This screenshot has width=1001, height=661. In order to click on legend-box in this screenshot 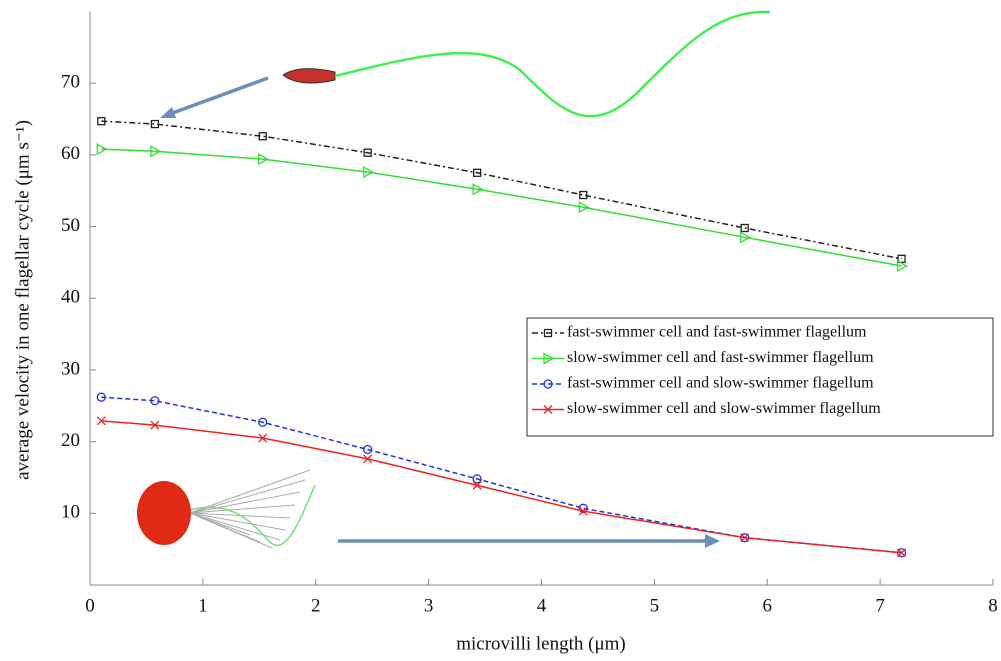, I will do `click(760, 377)`.